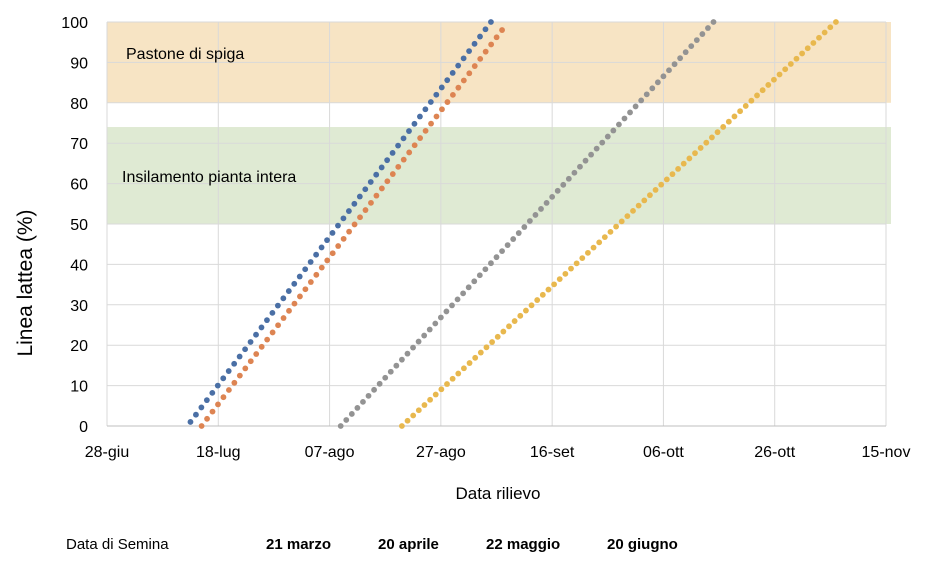 The width and height of the screenshot is (926, 576). Describe the element at coordinates (218, 452) in the screenshot. I see `x-tick-label: 18-lug` at that location.